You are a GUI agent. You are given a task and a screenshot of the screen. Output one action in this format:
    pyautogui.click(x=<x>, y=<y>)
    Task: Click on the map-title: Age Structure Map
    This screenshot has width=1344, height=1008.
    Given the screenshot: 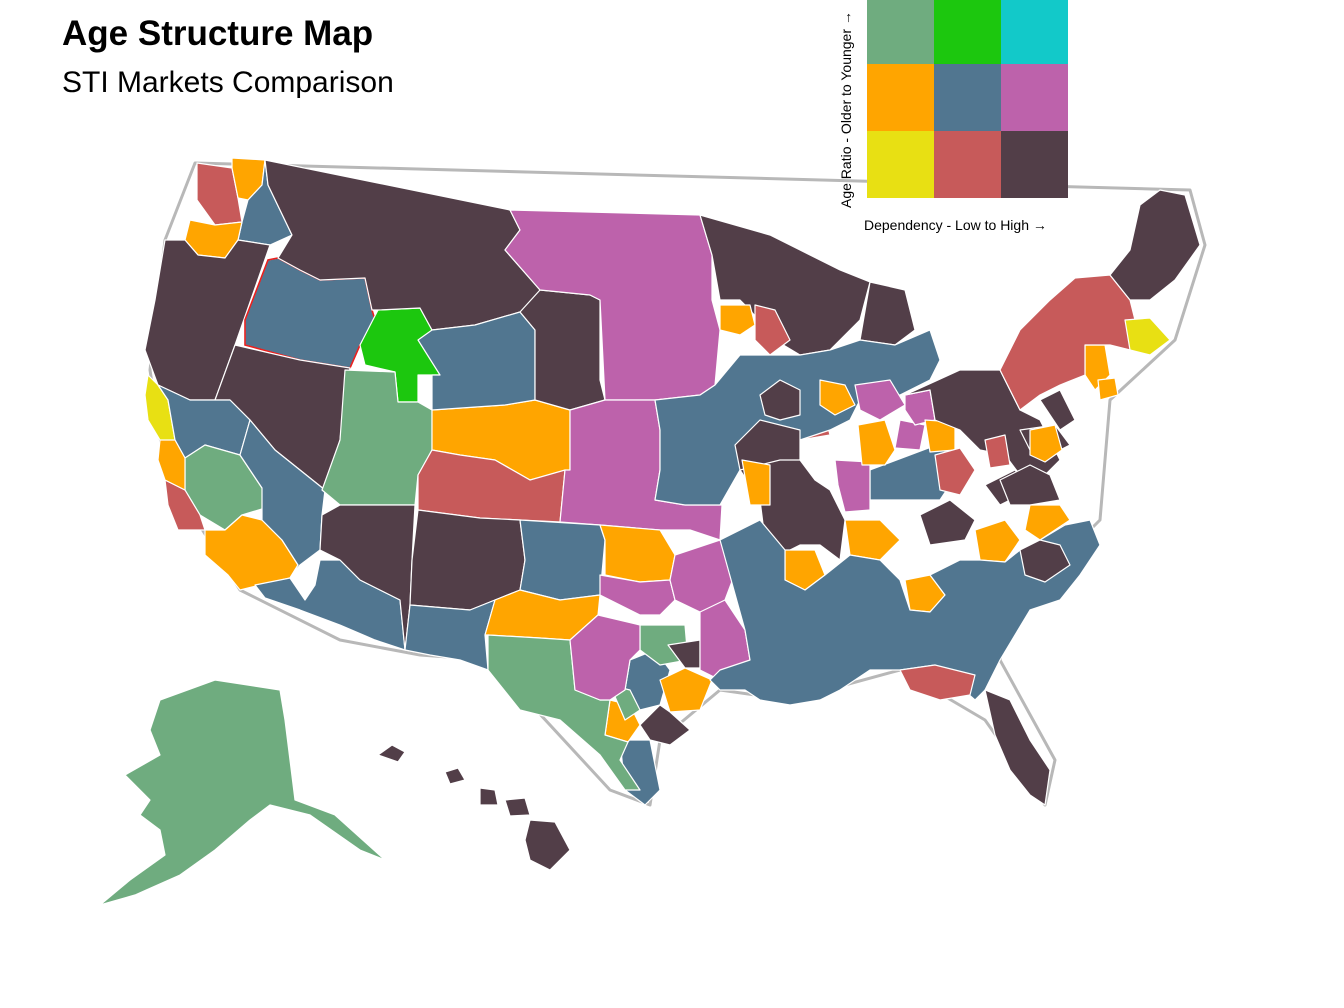 What is the action you would take?
    pyautogui.click(x=218, y=33)
    